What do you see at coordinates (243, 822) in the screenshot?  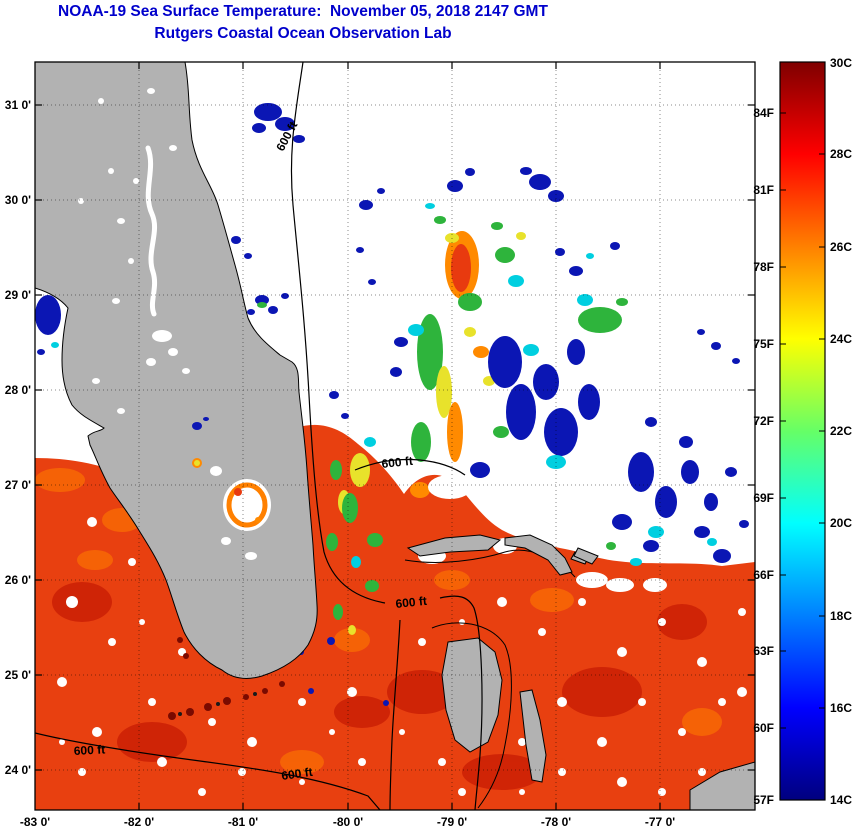 I see `x-tick-81: -81 0'` at bounding box center [243, 822].